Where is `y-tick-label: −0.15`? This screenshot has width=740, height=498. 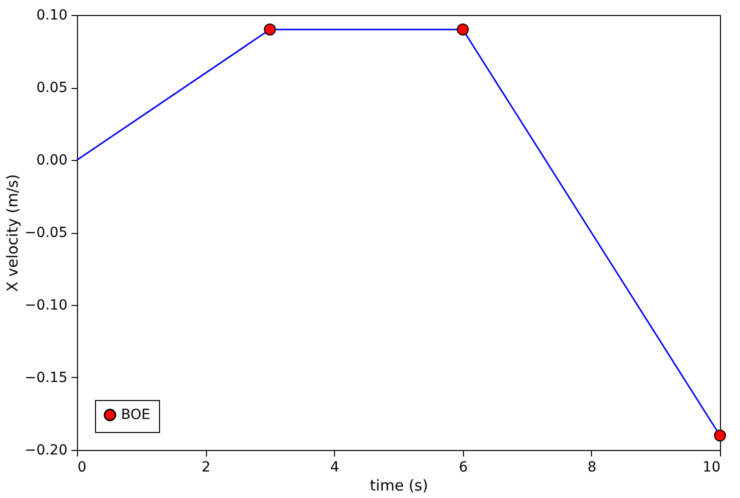 y-tick-label: −0.15 is located at coordinates (46, 378).